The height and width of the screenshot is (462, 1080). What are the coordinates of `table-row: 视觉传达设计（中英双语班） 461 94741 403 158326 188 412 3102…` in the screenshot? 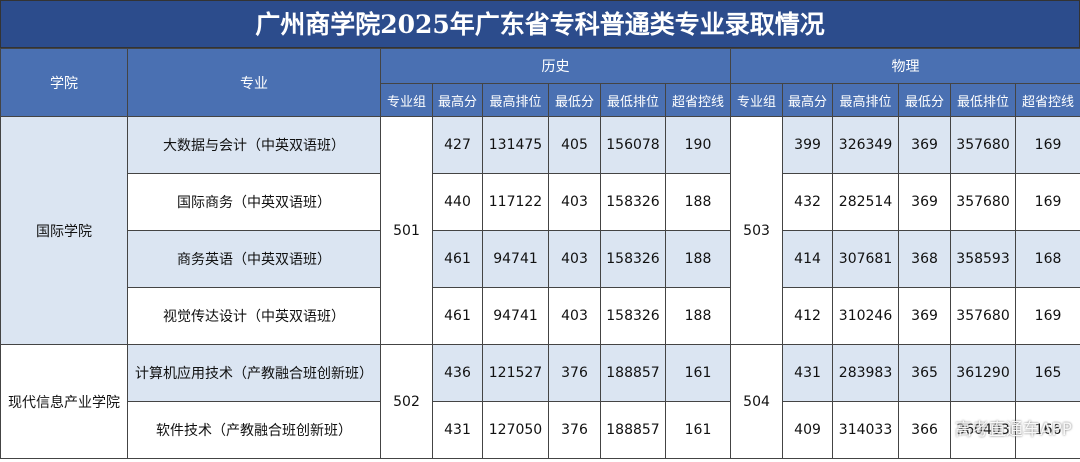 It's located at (540, 316).